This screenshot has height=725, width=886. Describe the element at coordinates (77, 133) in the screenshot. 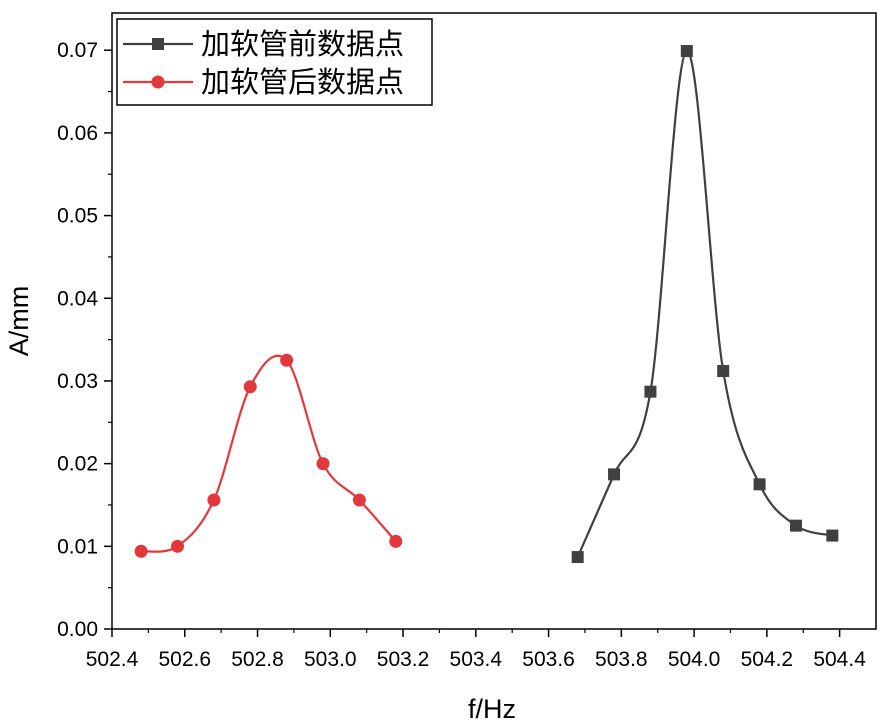

I see `y-tick-label: 0.06` at that location.